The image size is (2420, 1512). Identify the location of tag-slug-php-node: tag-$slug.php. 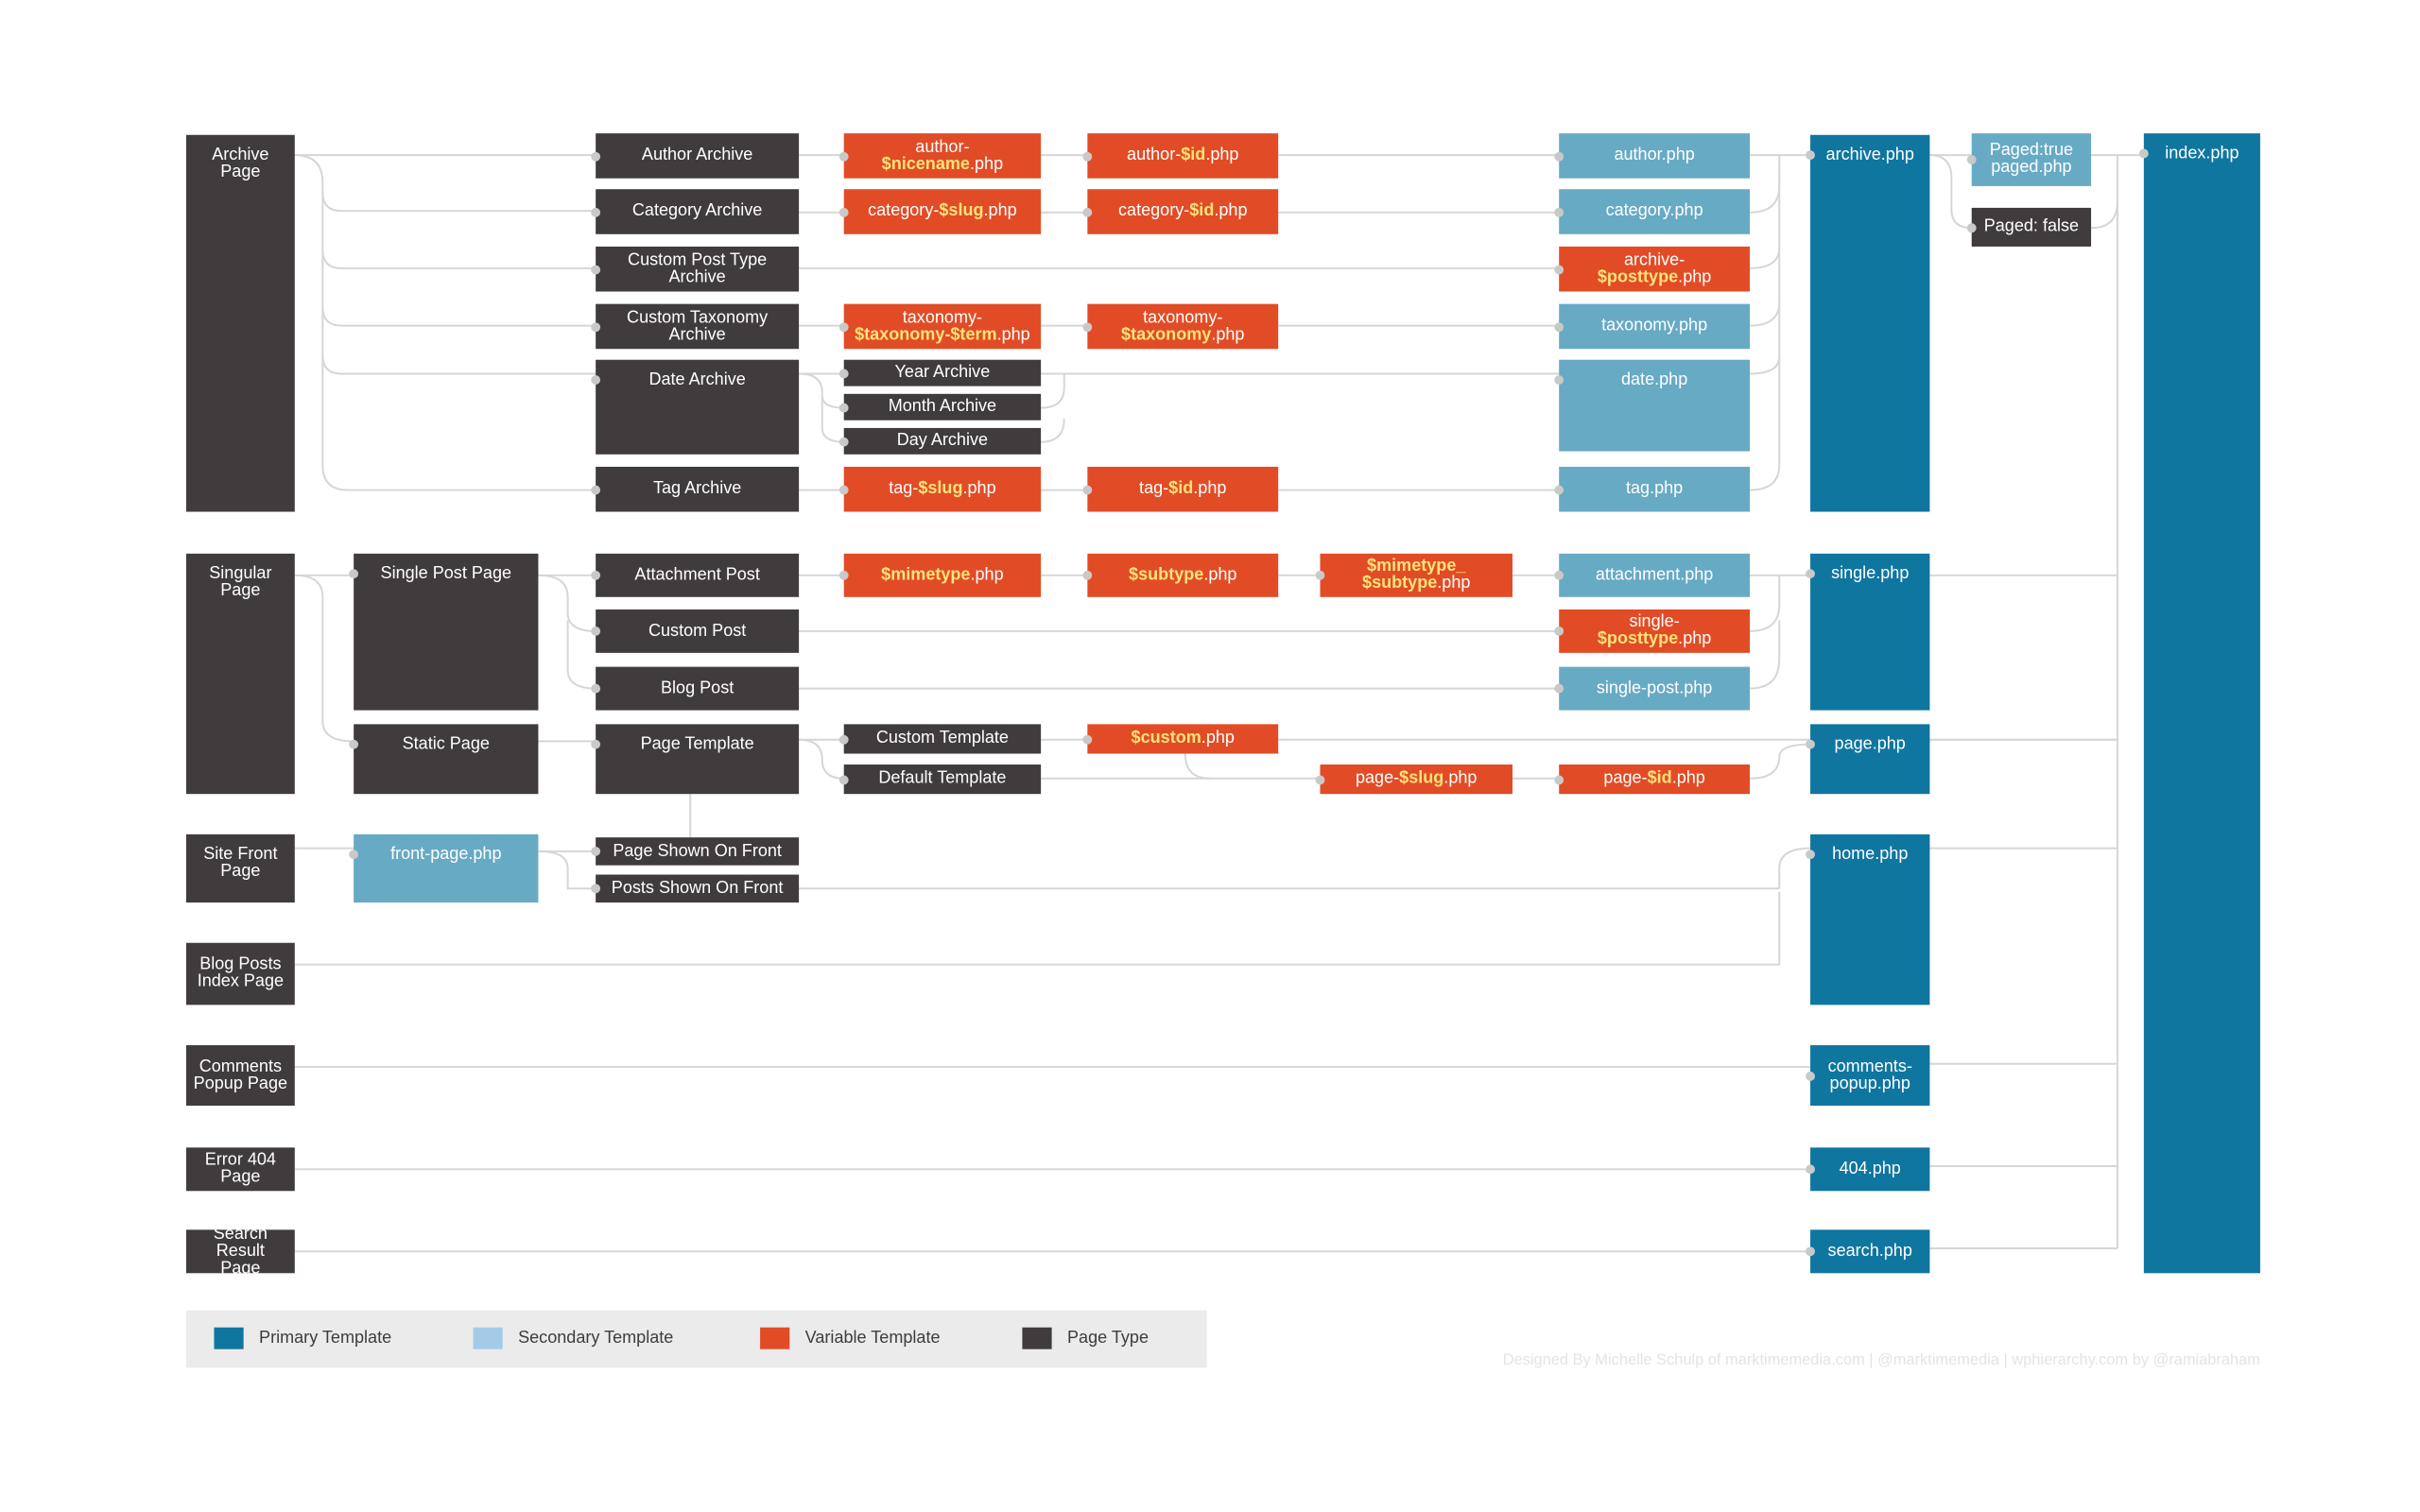
(940, 489).